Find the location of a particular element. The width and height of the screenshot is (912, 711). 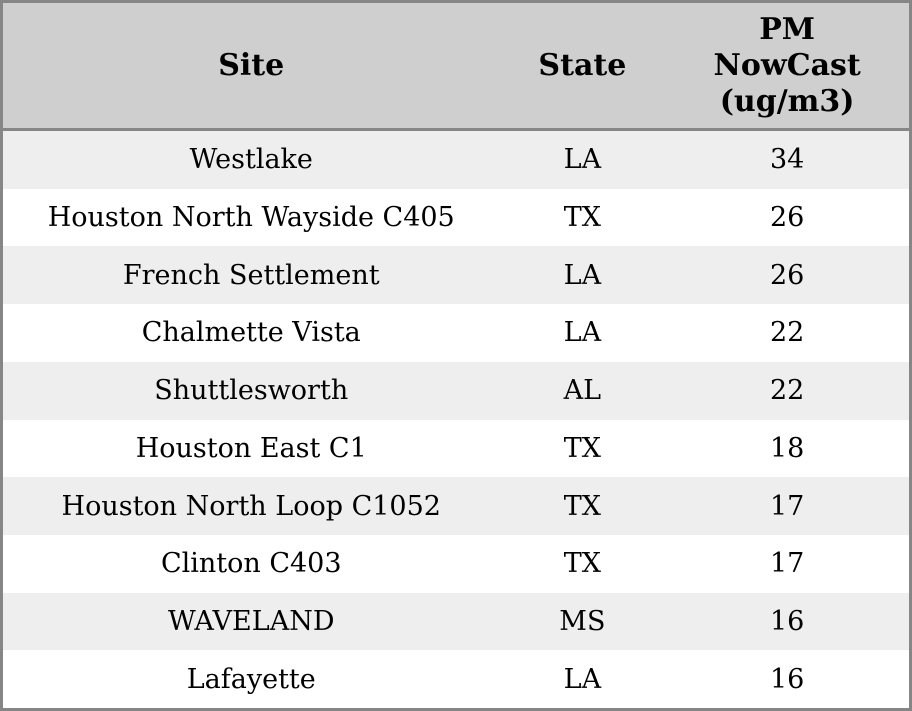

cell-site: Houston East C1 is located at coordinates (251, 448).